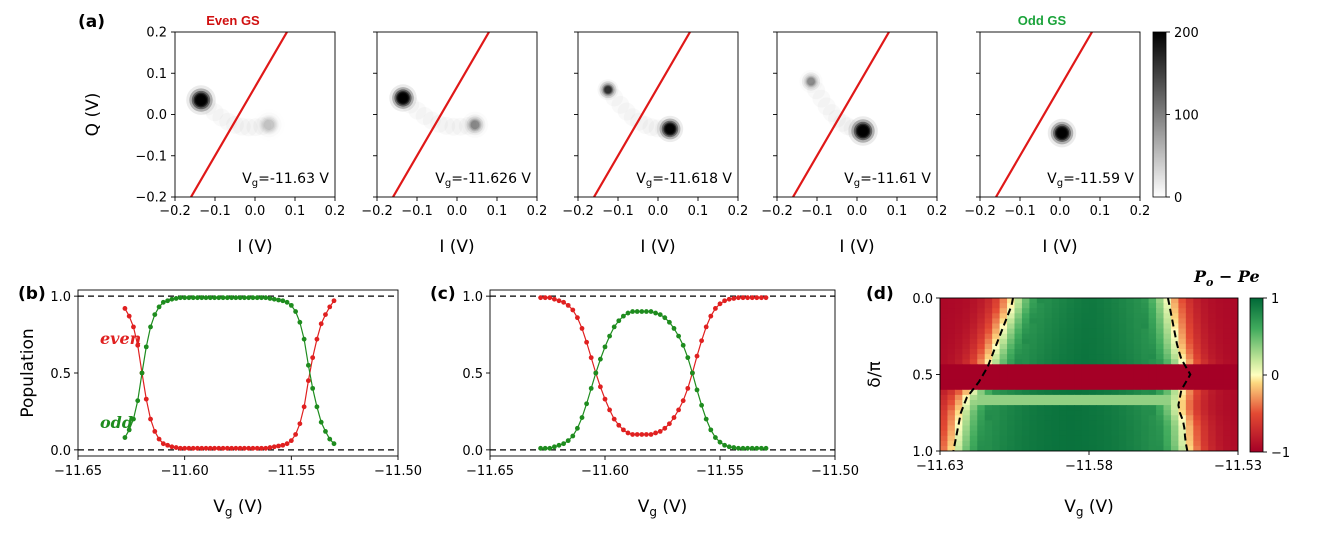 This screenshot has width=1326, height=547. I want to click on x-tick-label: −11.53, so click(1238, 466).